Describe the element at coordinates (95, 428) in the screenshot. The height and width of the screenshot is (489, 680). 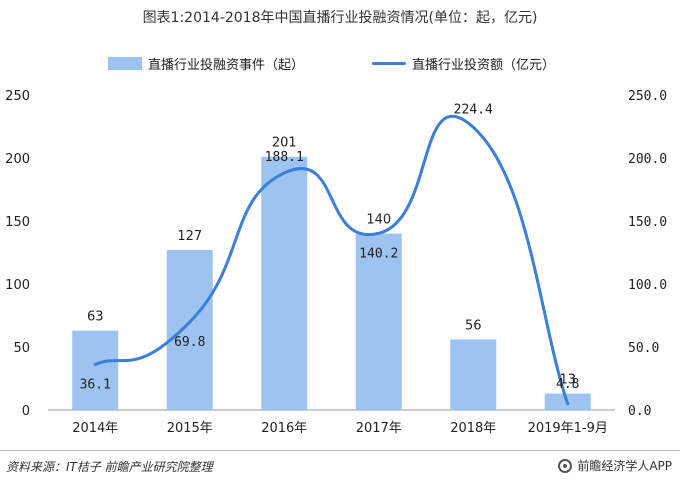
I see `x-axis-tick-label: 2014年` at that location.